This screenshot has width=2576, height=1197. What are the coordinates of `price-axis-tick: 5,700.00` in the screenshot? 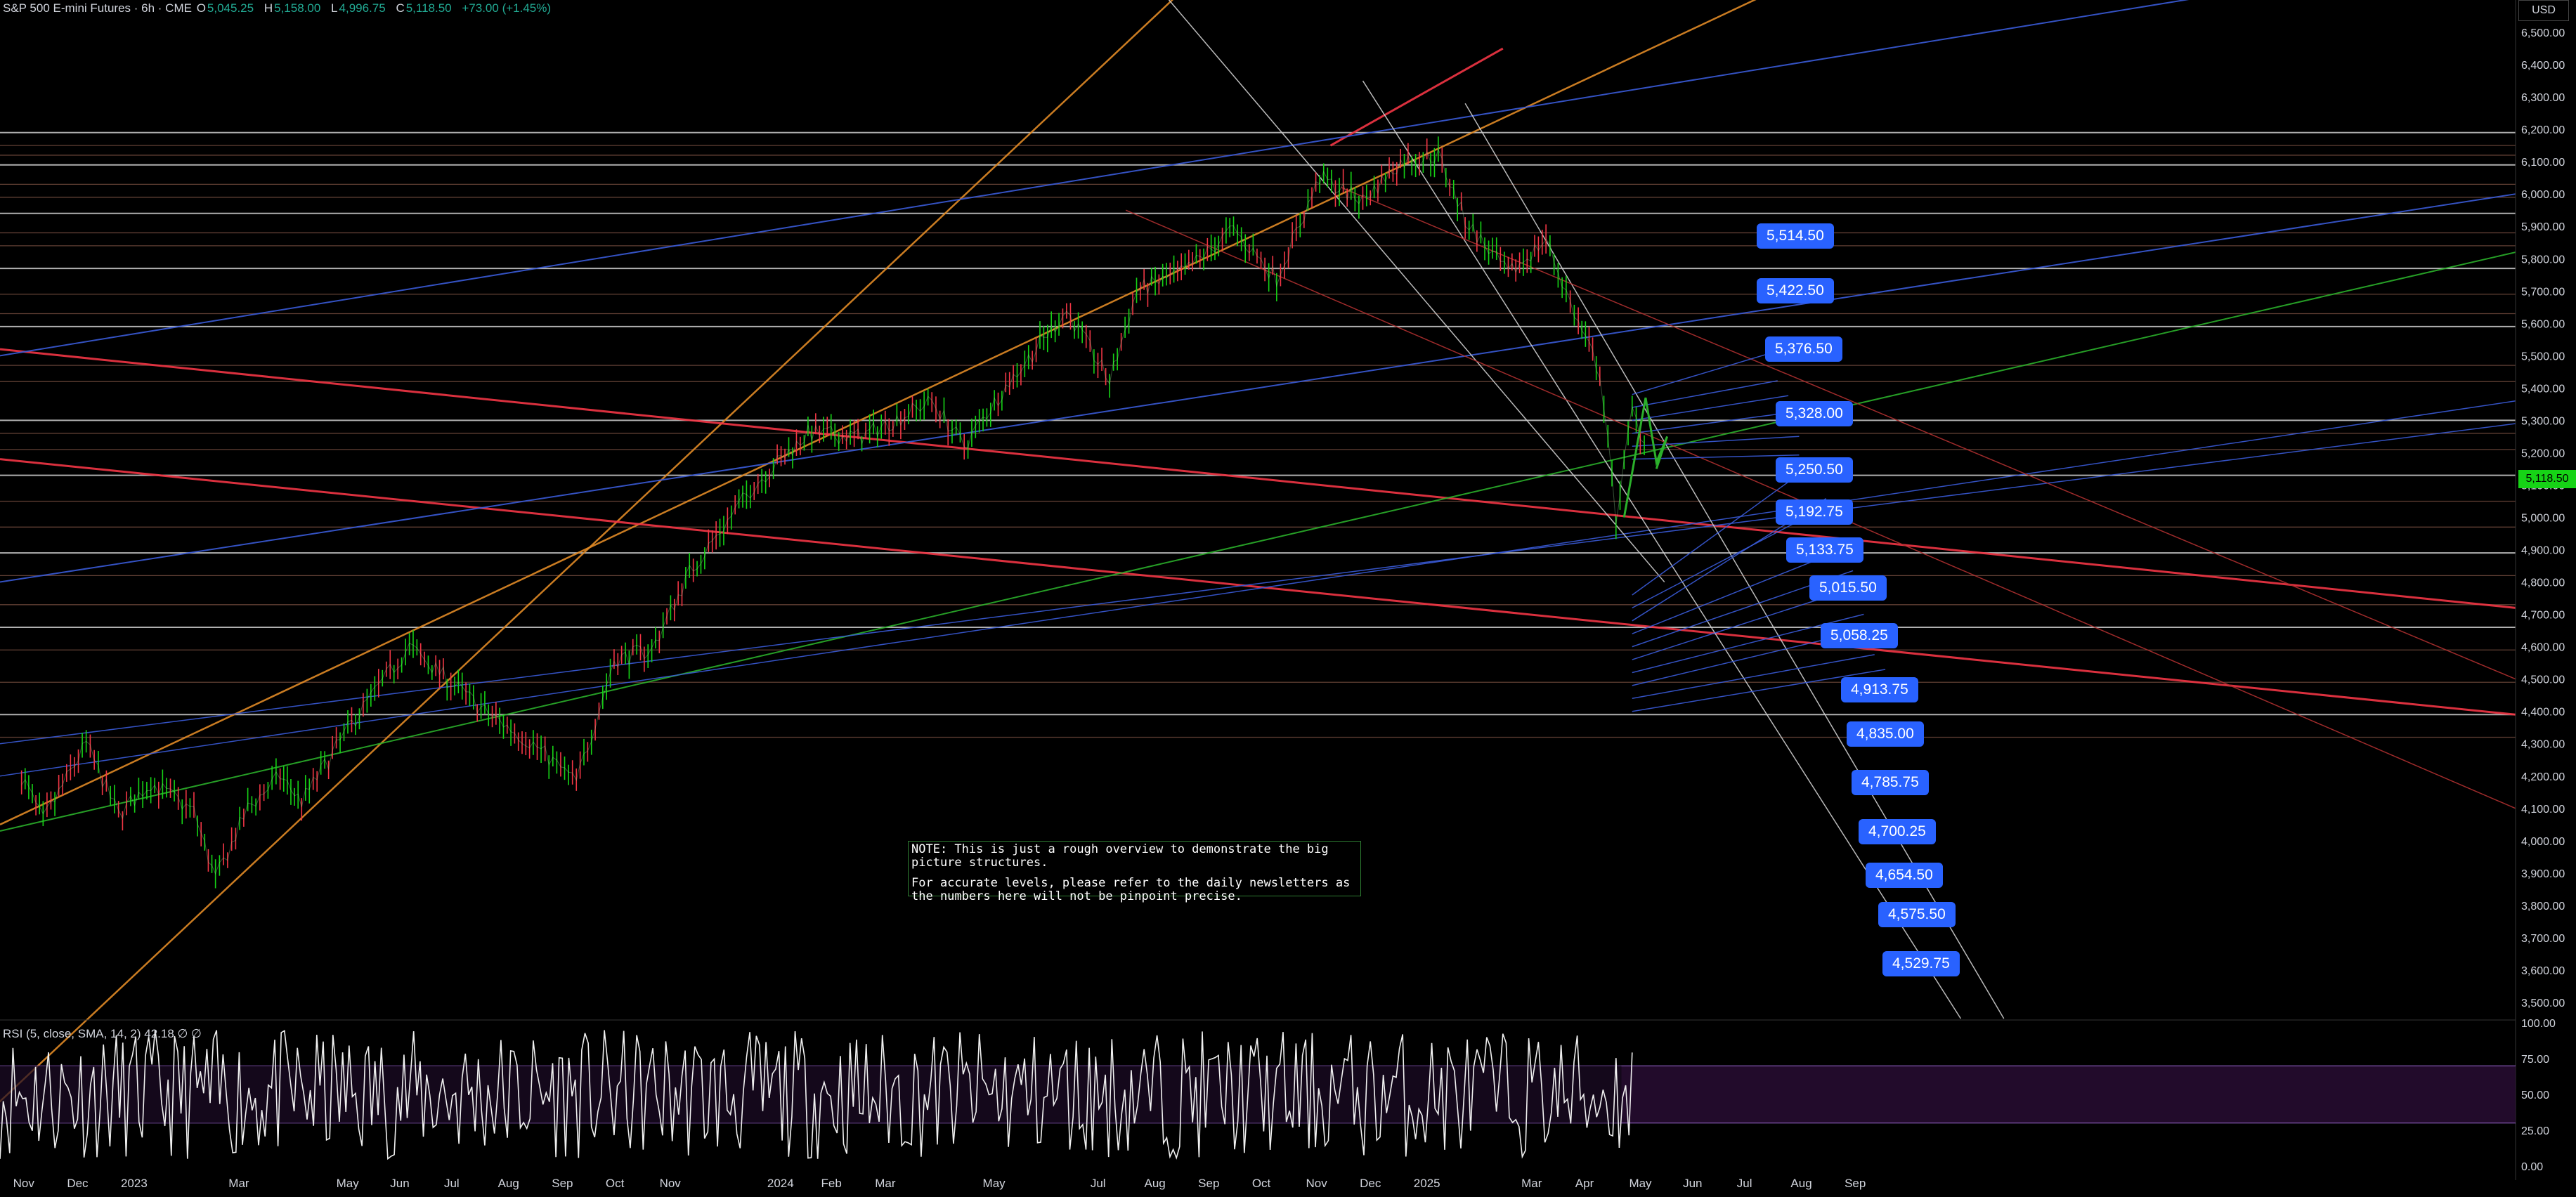 It's located at (2543, 292).